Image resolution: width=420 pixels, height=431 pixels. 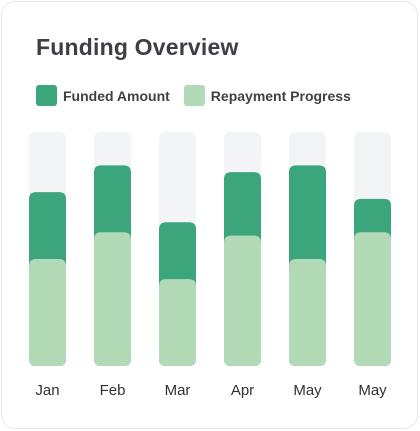 What do you see at coordinates (46, 95) in the screenshot?
I see `legend-swatch-funded-amount` at bounding box center [46, 95].